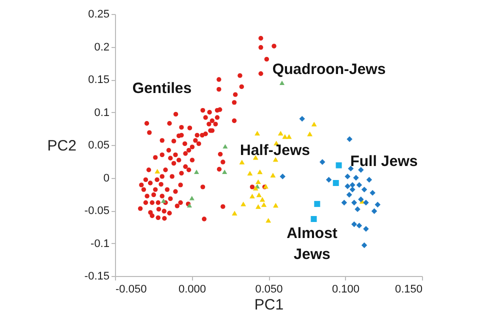  Describe the element at coordinates (329, 69) in the screenshot. I see `series-label: Quadroon-Jews` at that location.